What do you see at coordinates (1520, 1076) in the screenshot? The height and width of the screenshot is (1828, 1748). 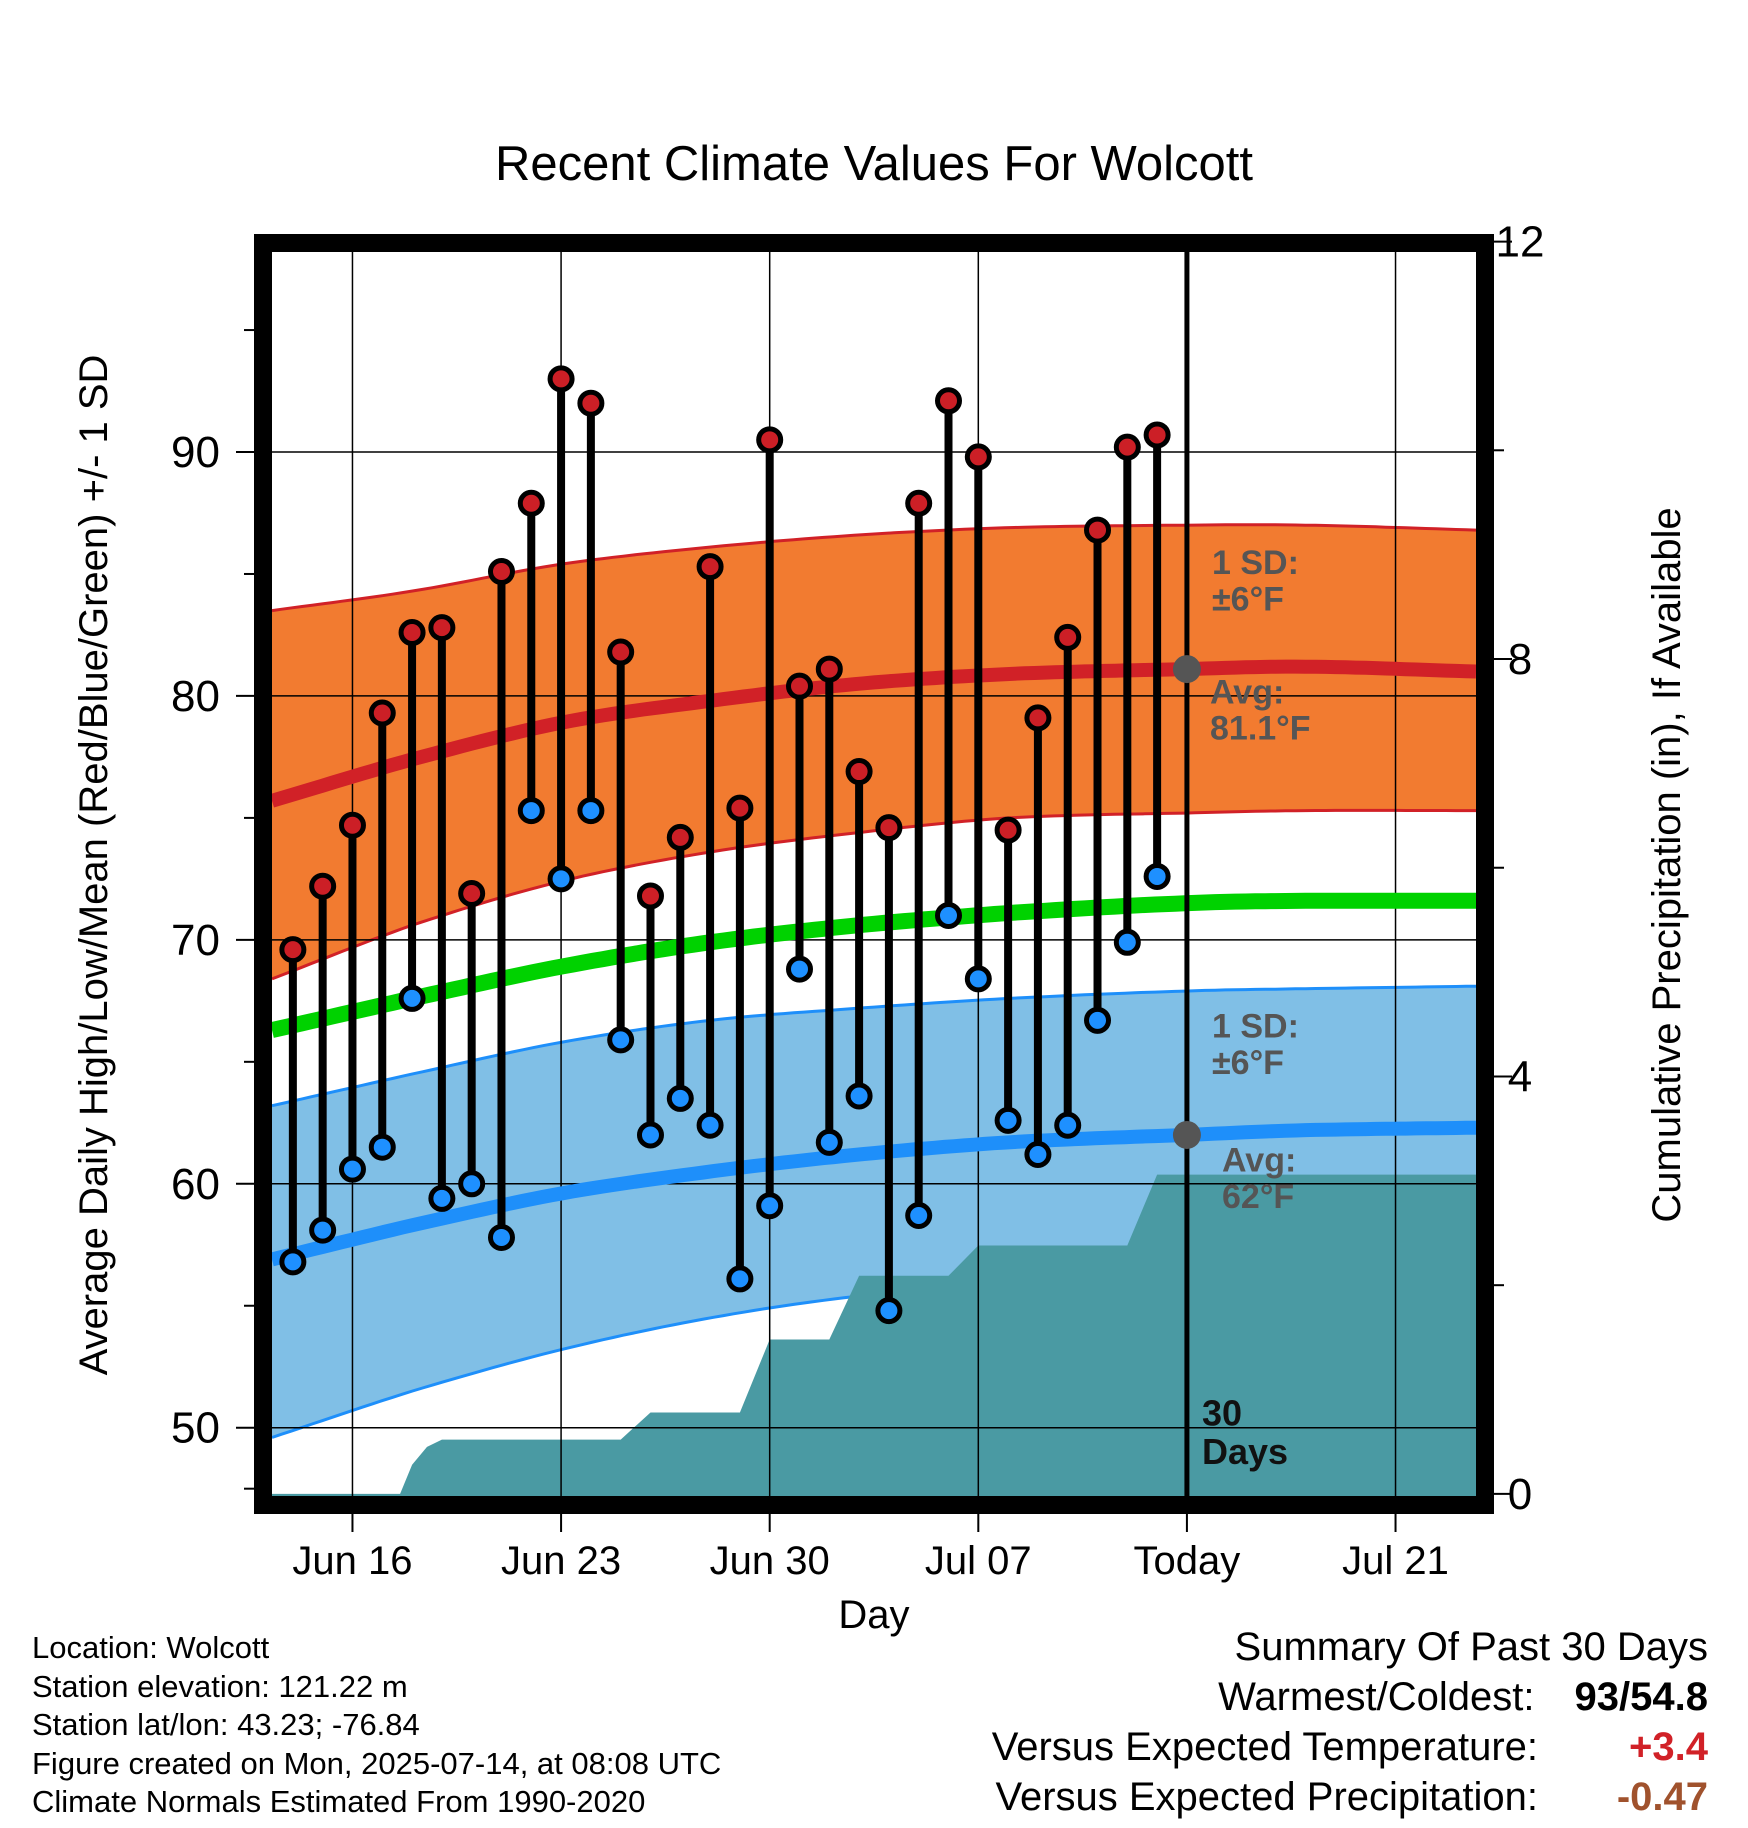 I see `y2-tick-label: 4` at bounding box center [1520, 1076].